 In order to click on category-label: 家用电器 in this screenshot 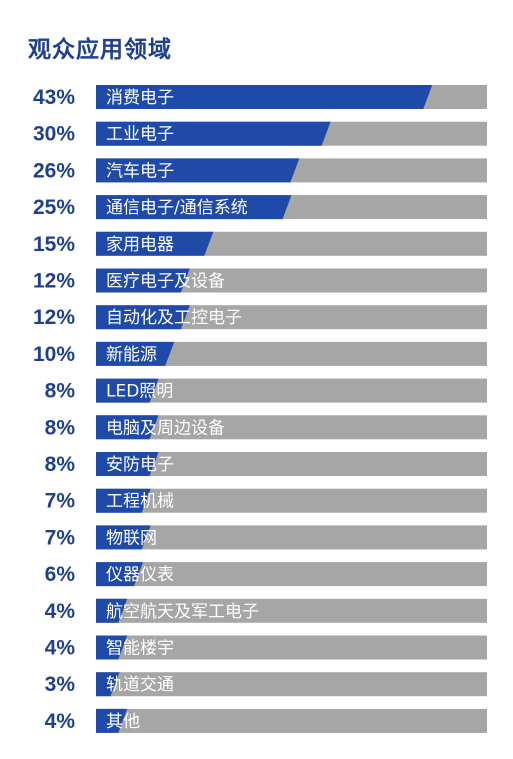, I will do `click(140, 245)`.